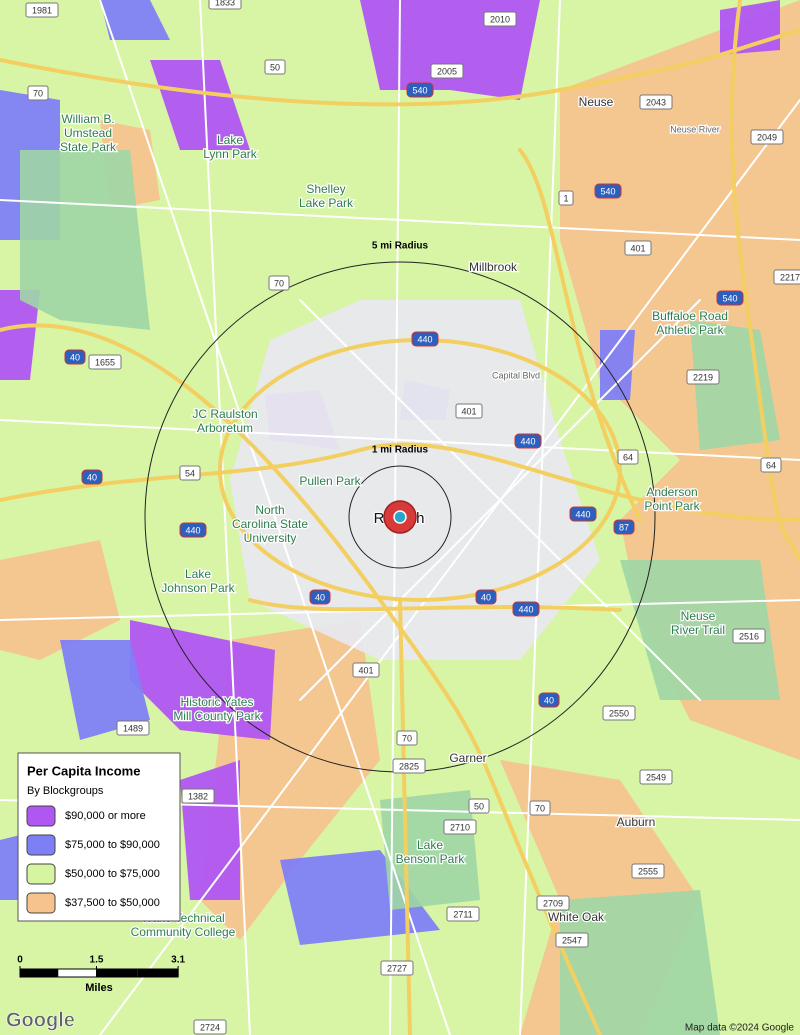 Image resolution: width=800 pixels, height=1035 pixels. I want to click on road-shield-label: 1655, so click(105, 362).